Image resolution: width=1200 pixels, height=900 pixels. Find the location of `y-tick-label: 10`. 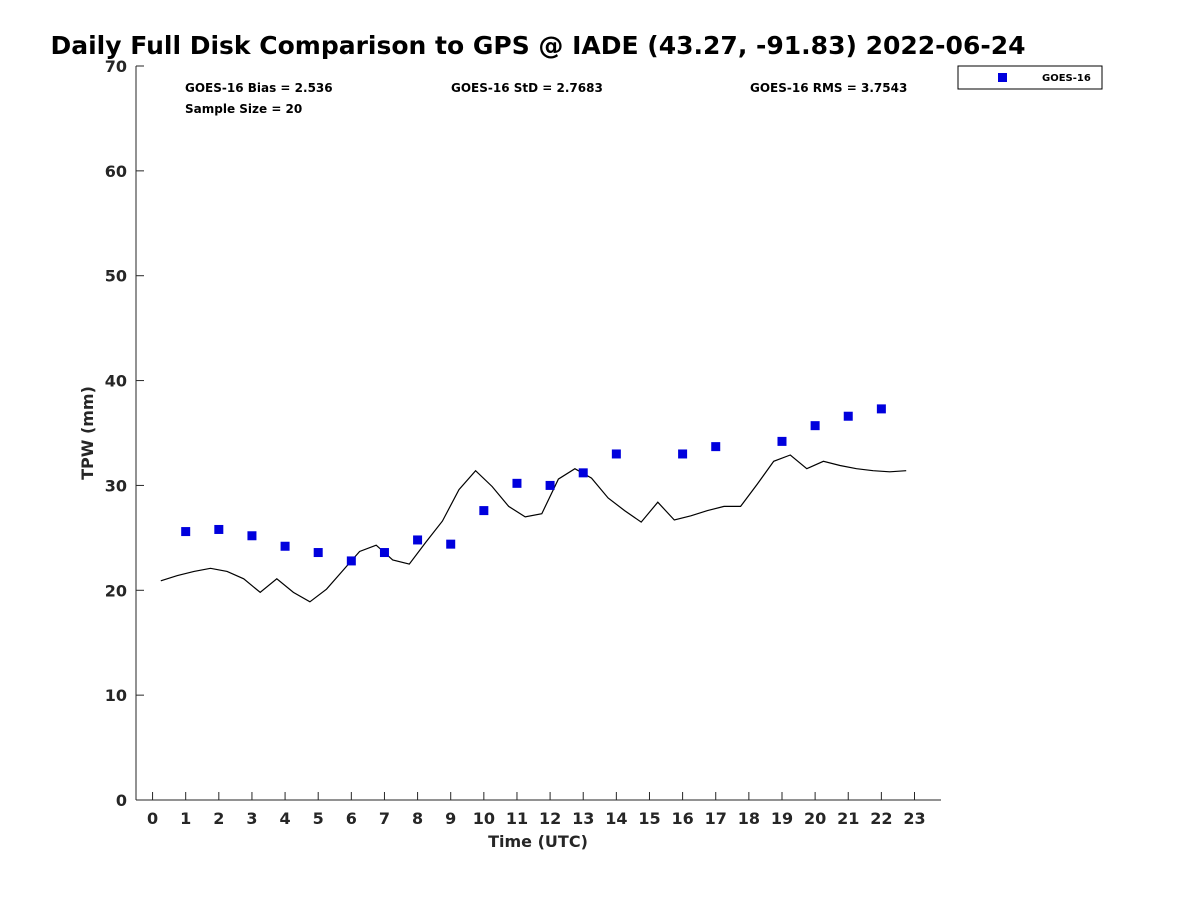

y-tick-label: 10 is located at coordinates (116, 695).